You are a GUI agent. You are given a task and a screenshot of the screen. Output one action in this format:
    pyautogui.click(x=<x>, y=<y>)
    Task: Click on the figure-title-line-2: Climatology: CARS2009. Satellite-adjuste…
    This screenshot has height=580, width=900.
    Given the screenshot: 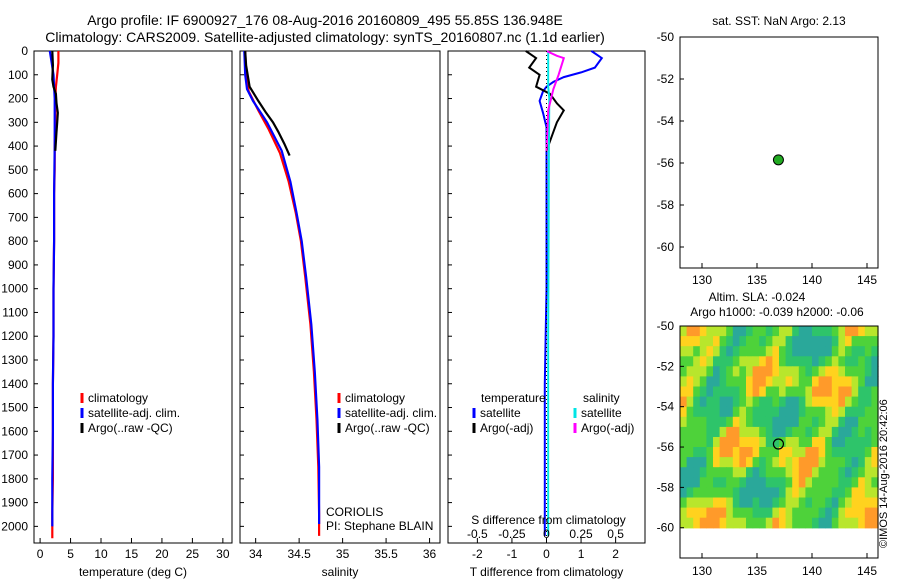 What is the action you would take?
    pyautogui.click(x=325, y=37)
    